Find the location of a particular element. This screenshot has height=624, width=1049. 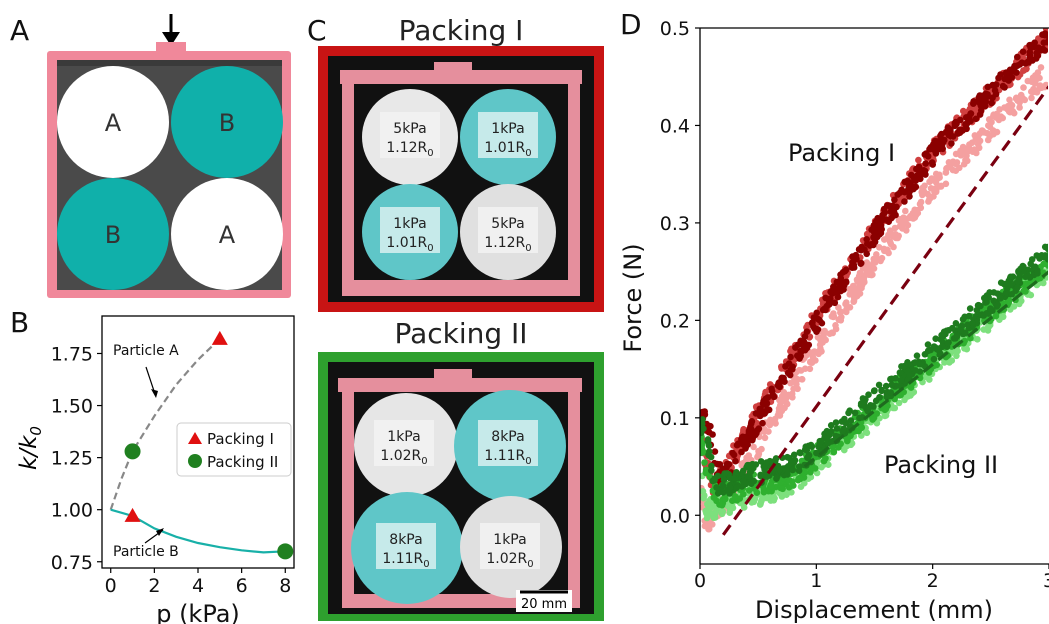

load-arrow-head is located at coordinates (171, 39).